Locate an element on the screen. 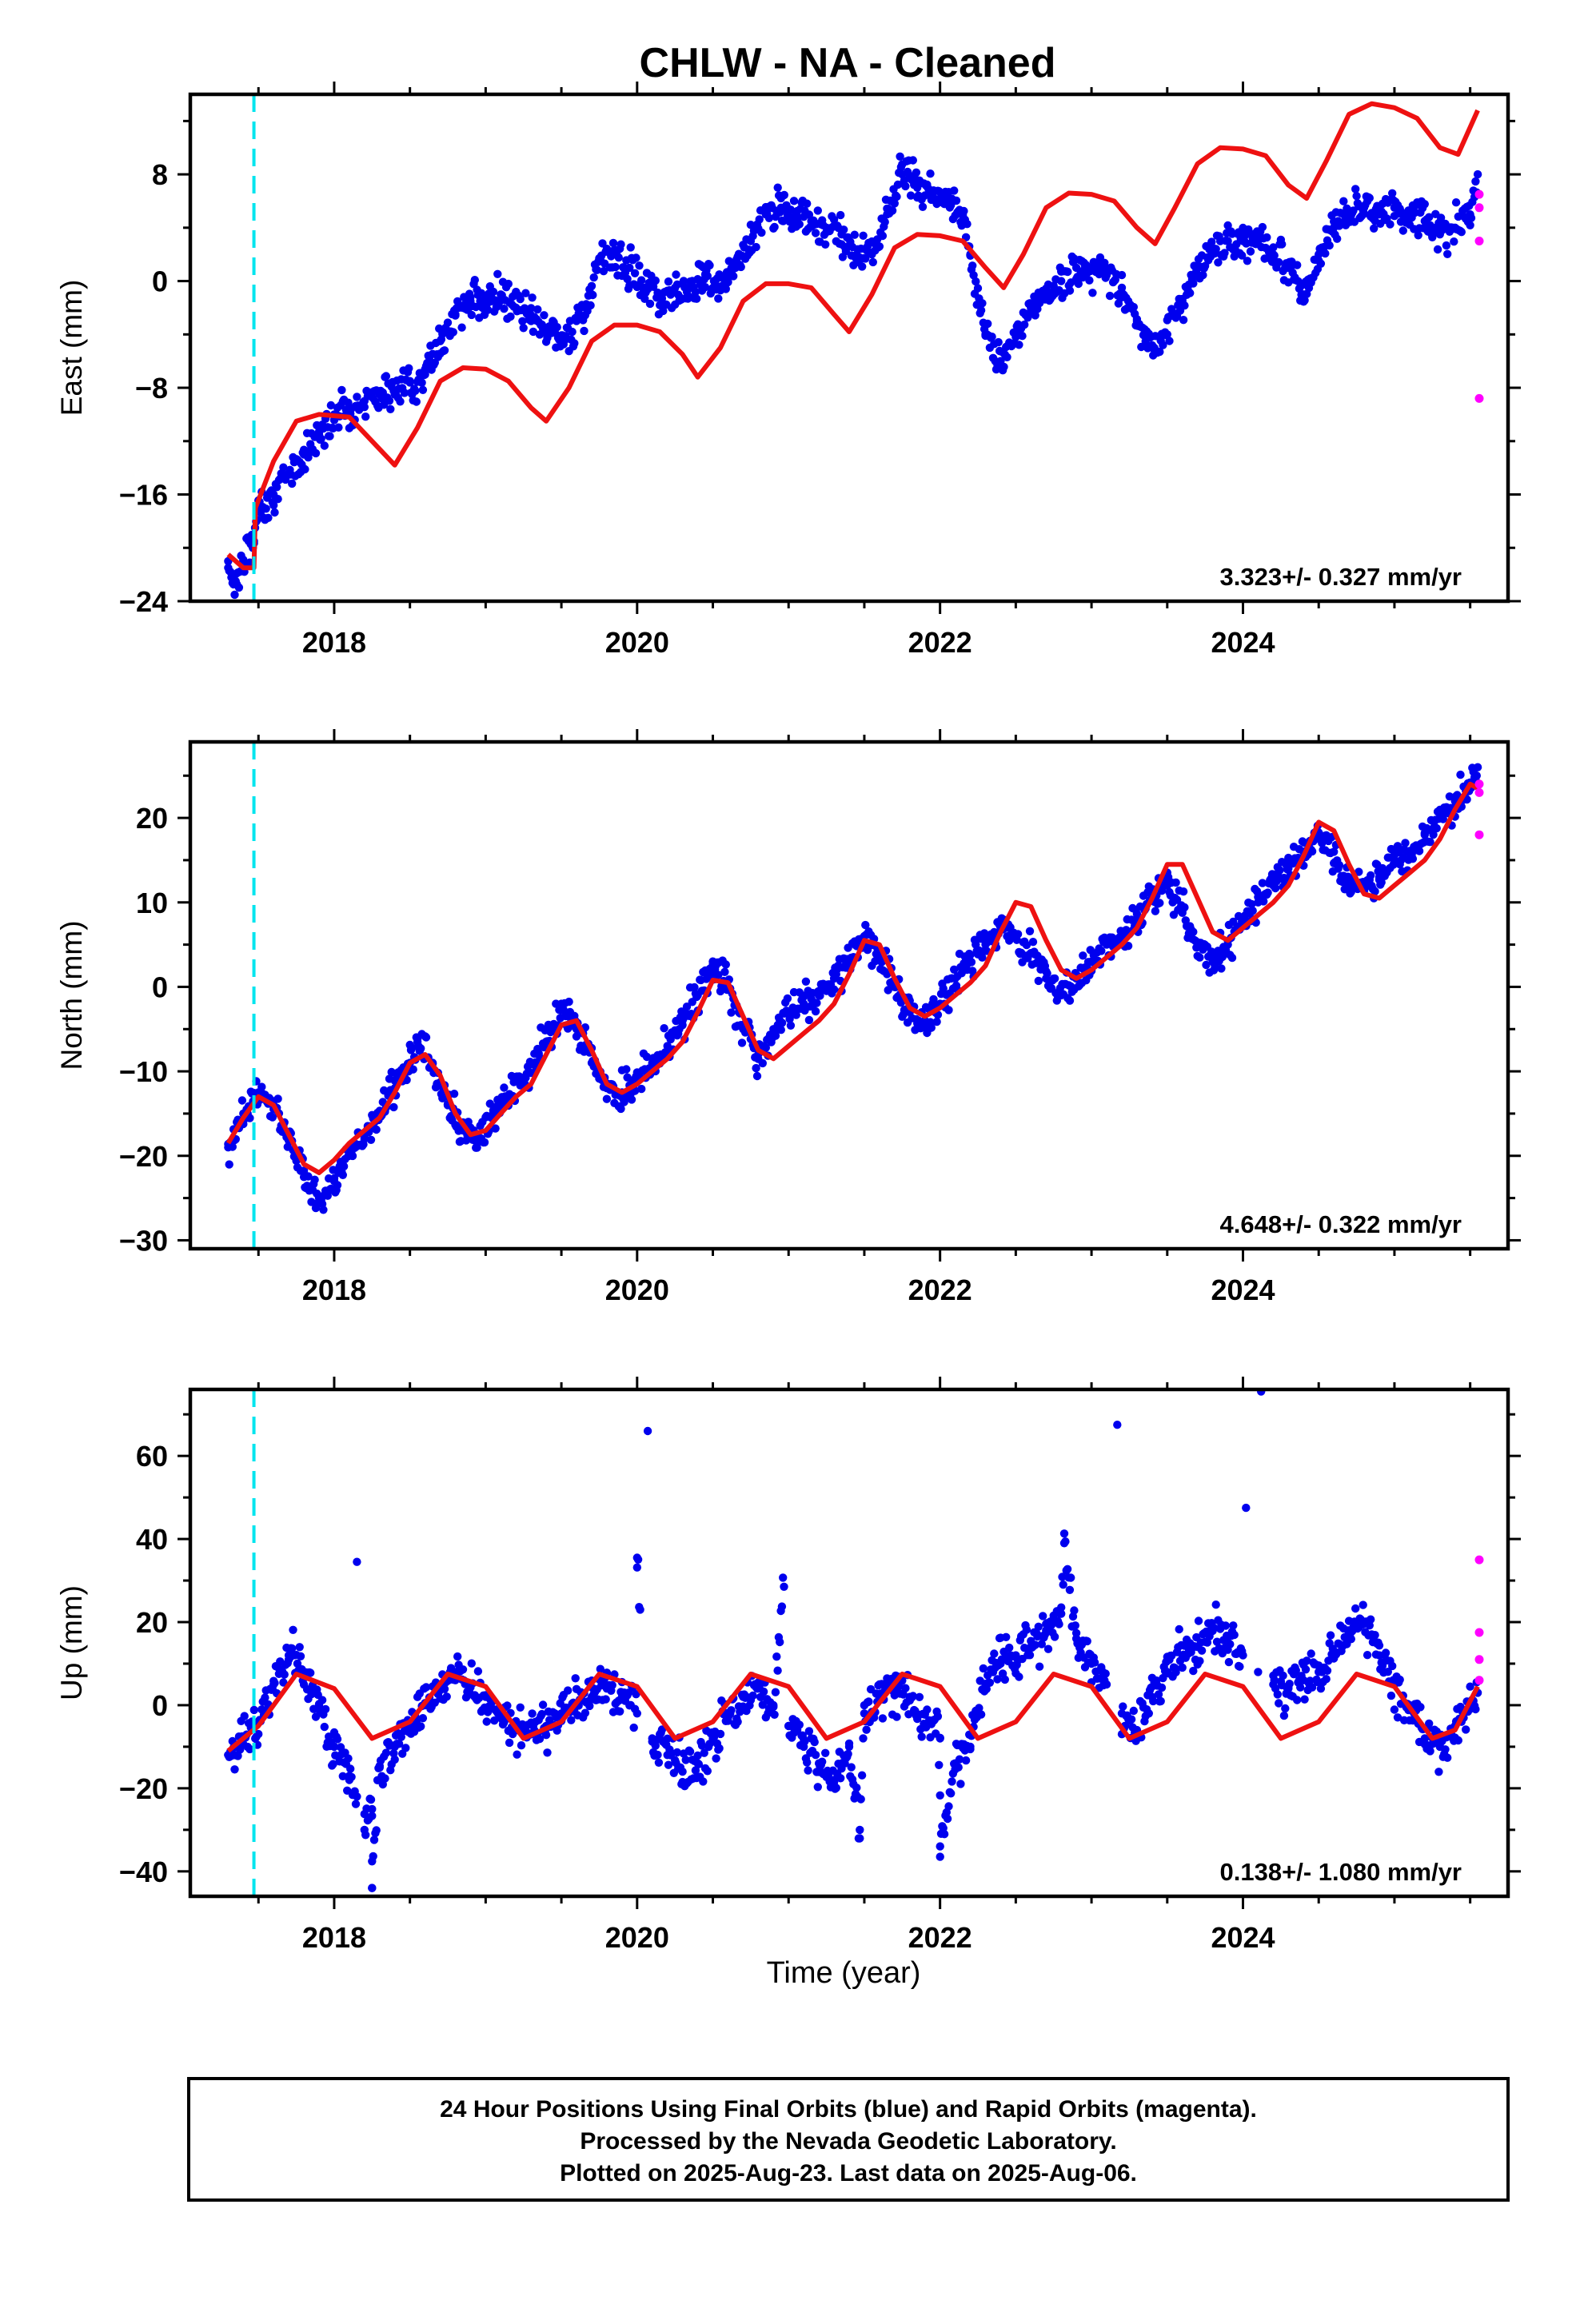  rapid-orbits-series is located at coordinates (1479, 809).